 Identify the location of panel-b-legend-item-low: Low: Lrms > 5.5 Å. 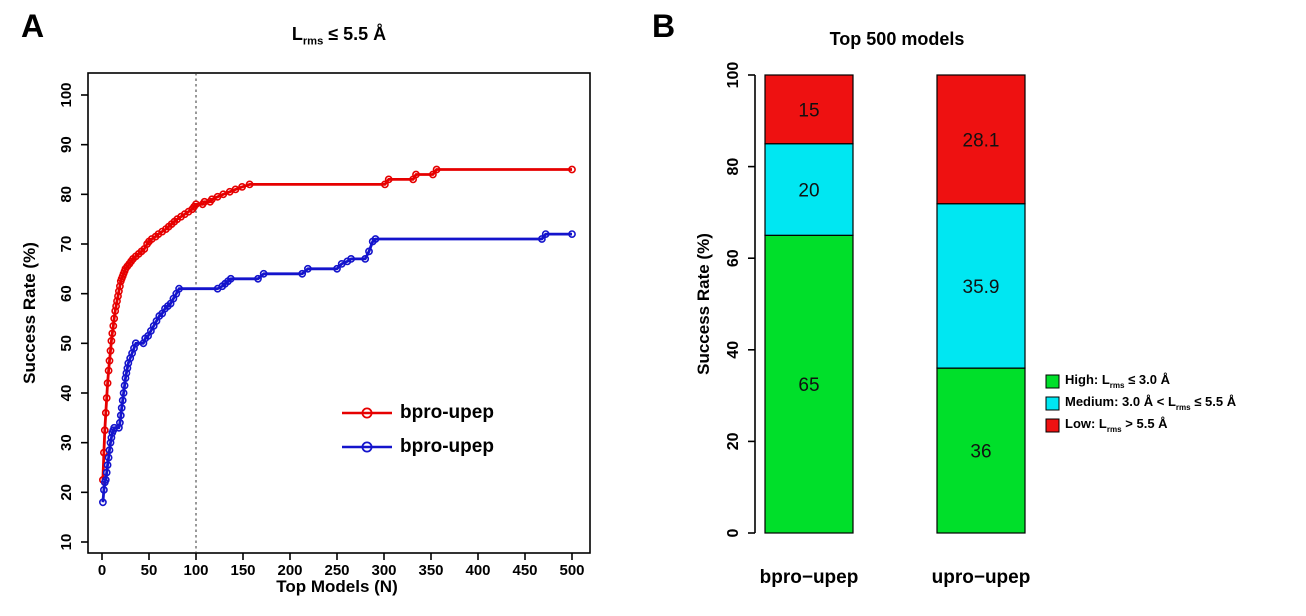
(1116, 425).